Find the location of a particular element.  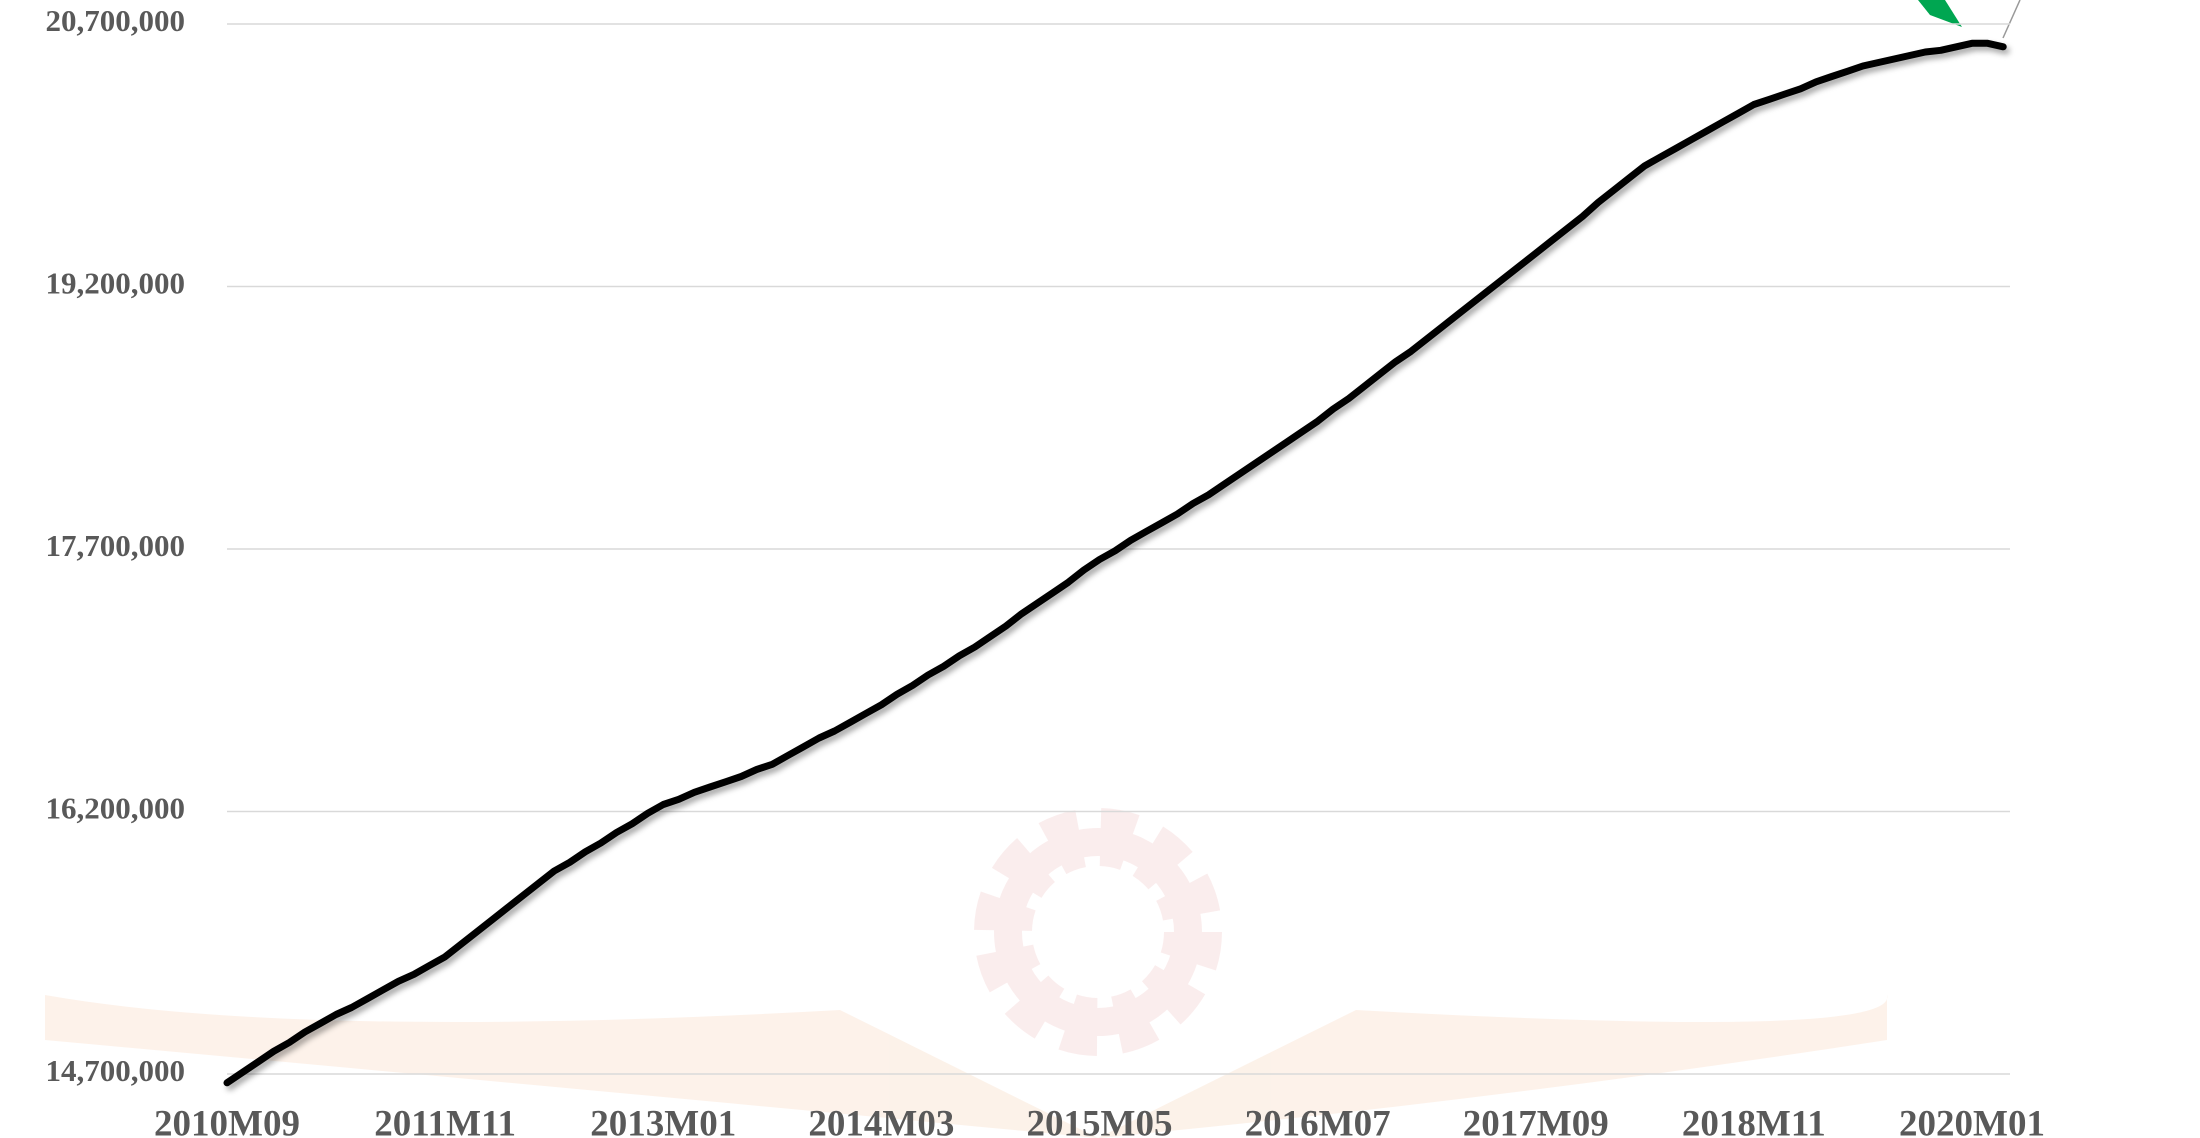

x-tick-label: 2016M07 is located at coordinates (1318, 1120).